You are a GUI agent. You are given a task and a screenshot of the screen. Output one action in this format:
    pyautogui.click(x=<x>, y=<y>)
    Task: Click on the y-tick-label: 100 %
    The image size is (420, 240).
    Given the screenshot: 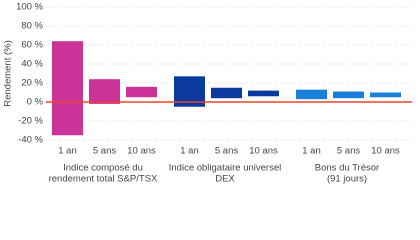 What is the action you would take?
    pyautogui.click(x=29, y=7)
    